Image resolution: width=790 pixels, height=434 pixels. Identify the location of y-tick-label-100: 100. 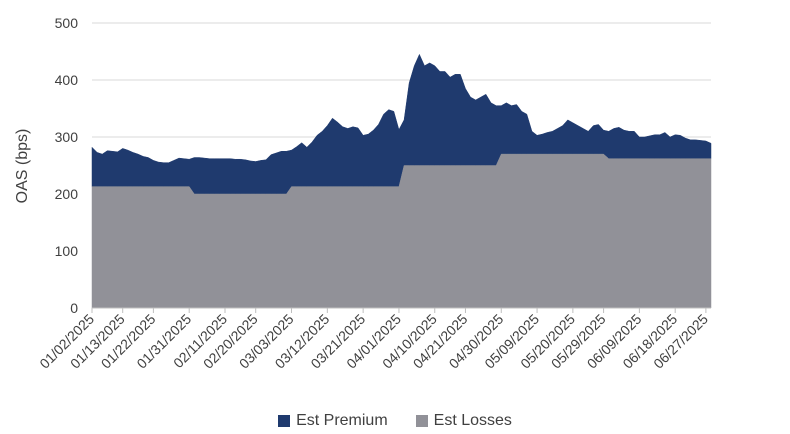
(67, 251).